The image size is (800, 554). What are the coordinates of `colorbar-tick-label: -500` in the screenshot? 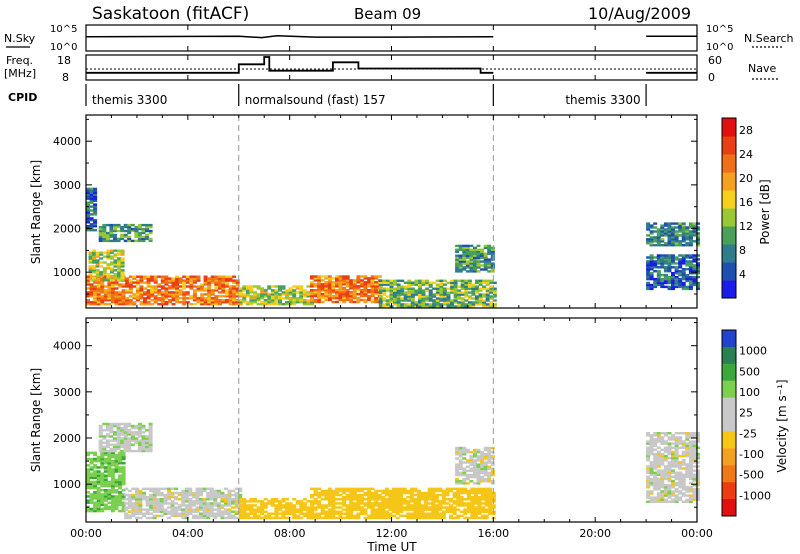 It's located at (751, 475).